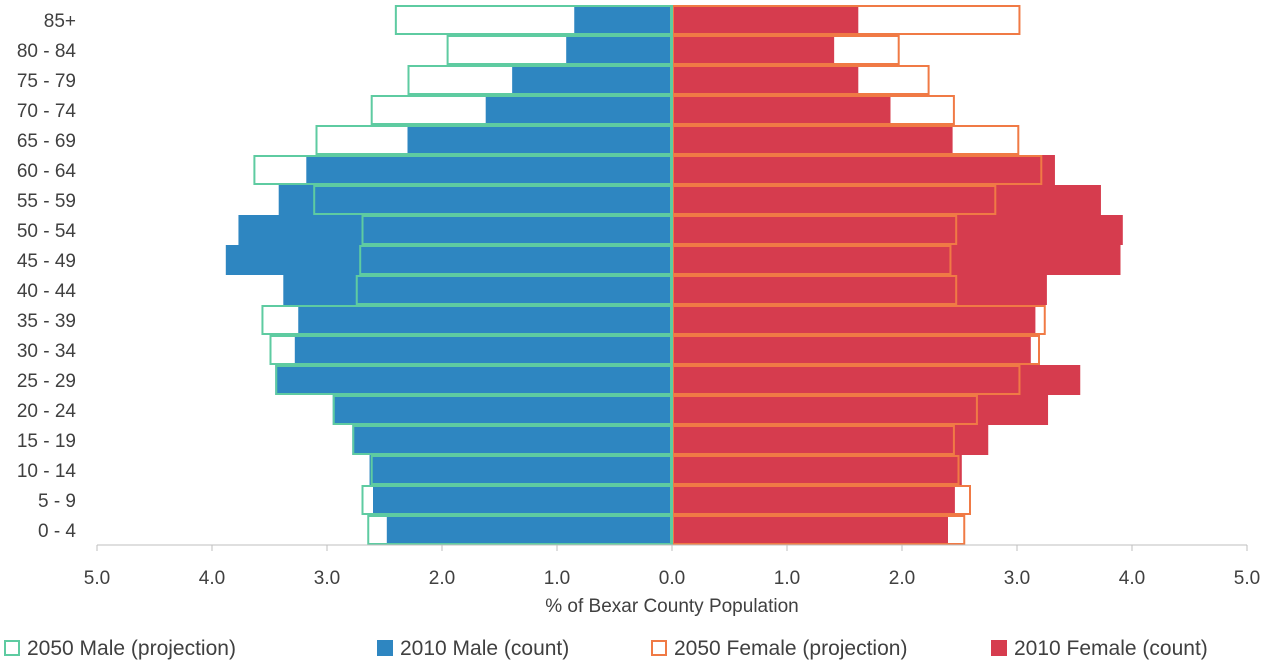 This screenshot has height=660, width=1267. I want to click on age-group-label: 30 - 34, so click(47, 351).